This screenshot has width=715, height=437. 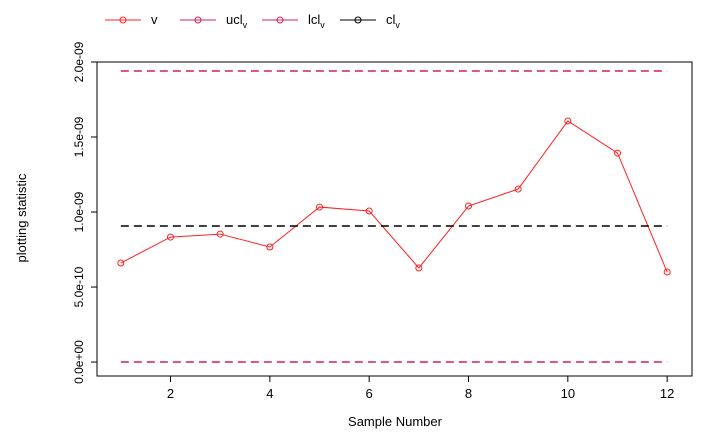 I want to click on legend-label: clv, so click(x=393, y=21).